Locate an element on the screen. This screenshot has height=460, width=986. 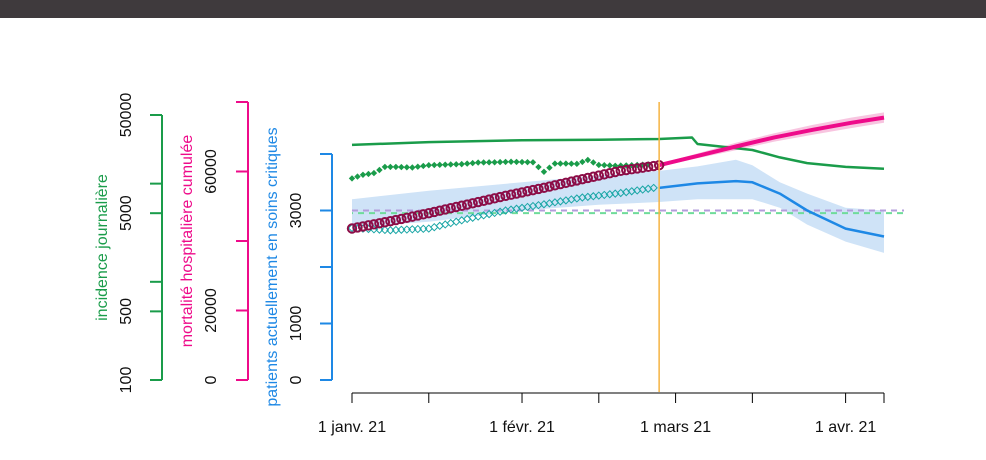
y-tick-label-mortality-0: 0 is located at coordinates (211, 379).